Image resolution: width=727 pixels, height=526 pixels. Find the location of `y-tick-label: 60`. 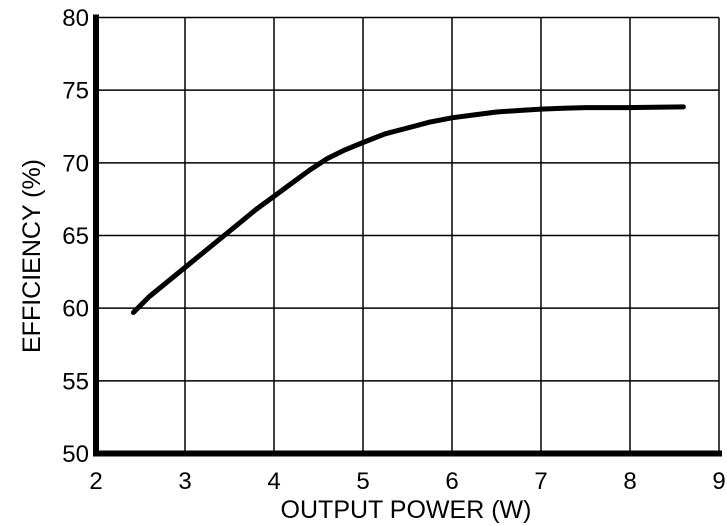

y-tick-label: 60 is located at coordinates (75, 309).